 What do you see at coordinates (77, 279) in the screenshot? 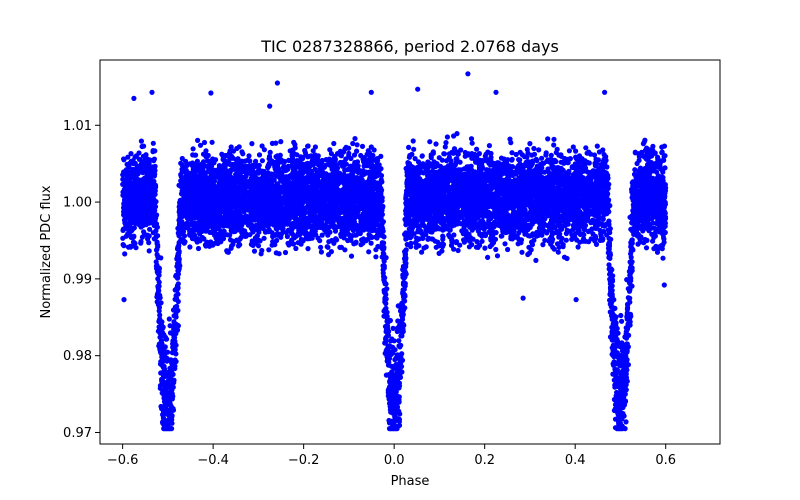
I see `y-tick-label: 0.99` at bounding box center [77, 279].